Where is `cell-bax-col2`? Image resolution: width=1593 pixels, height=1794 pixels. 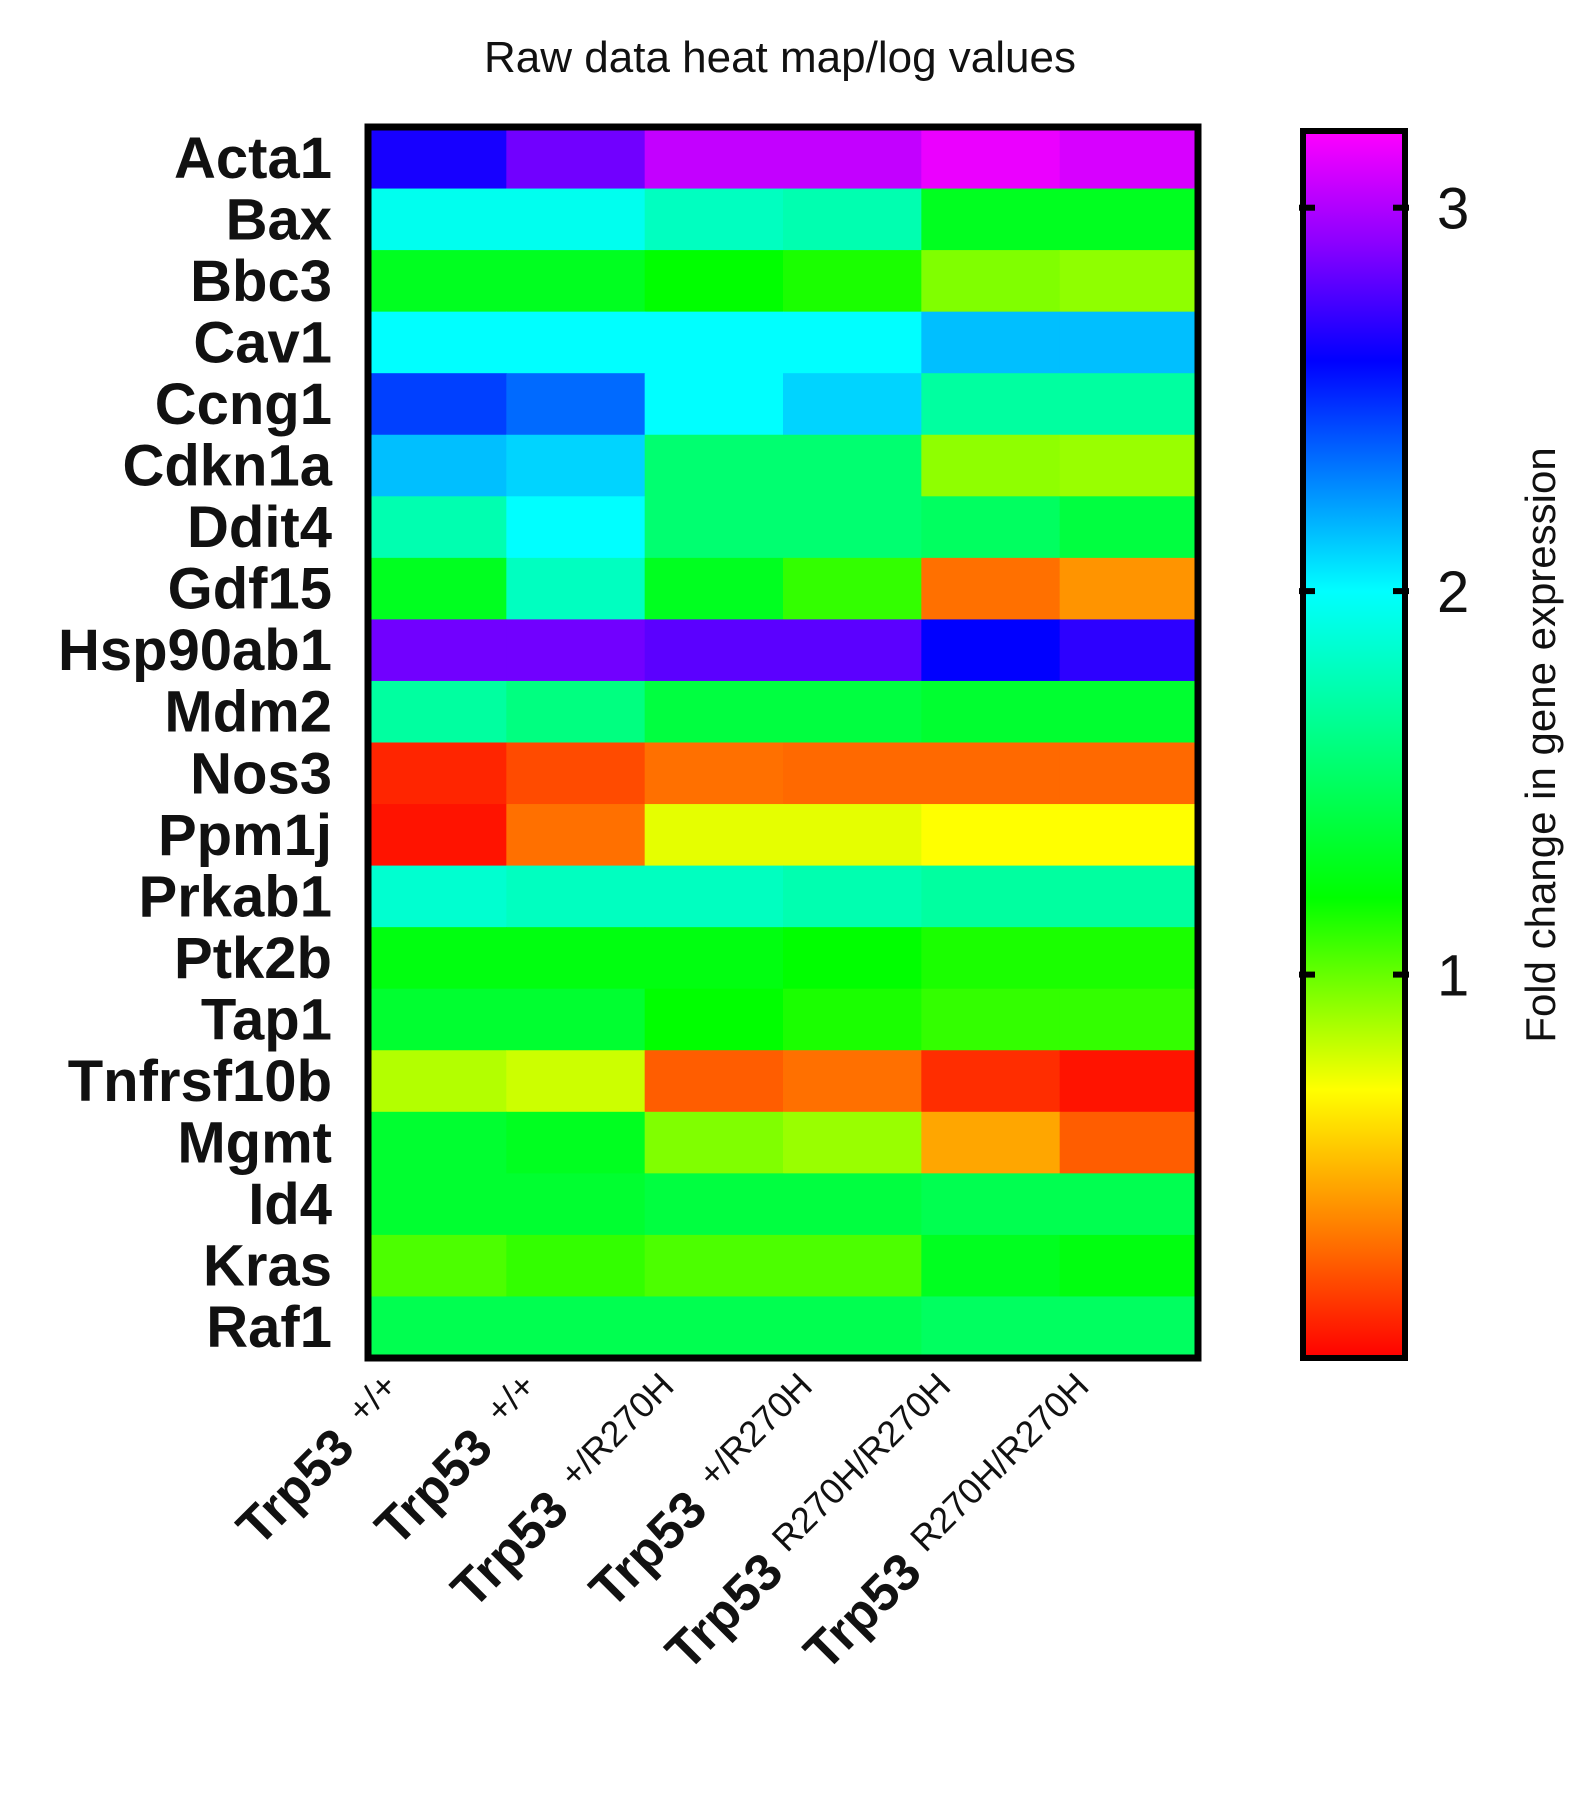 cell-bax-col2 is located at coordinates (576, 219).